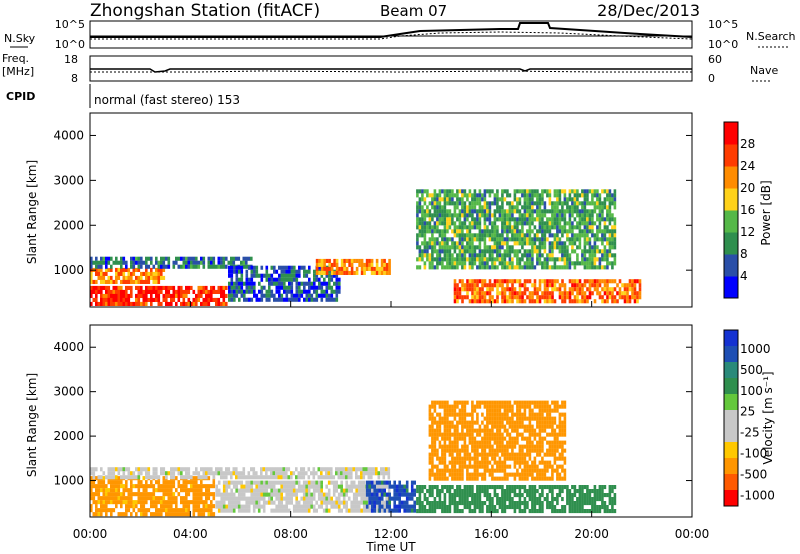 The image size is (800, 554). Describe the element at coordinates (753, 475) in the screenshot. I see `velocity-colorbar-tick-6: -500` at that location.